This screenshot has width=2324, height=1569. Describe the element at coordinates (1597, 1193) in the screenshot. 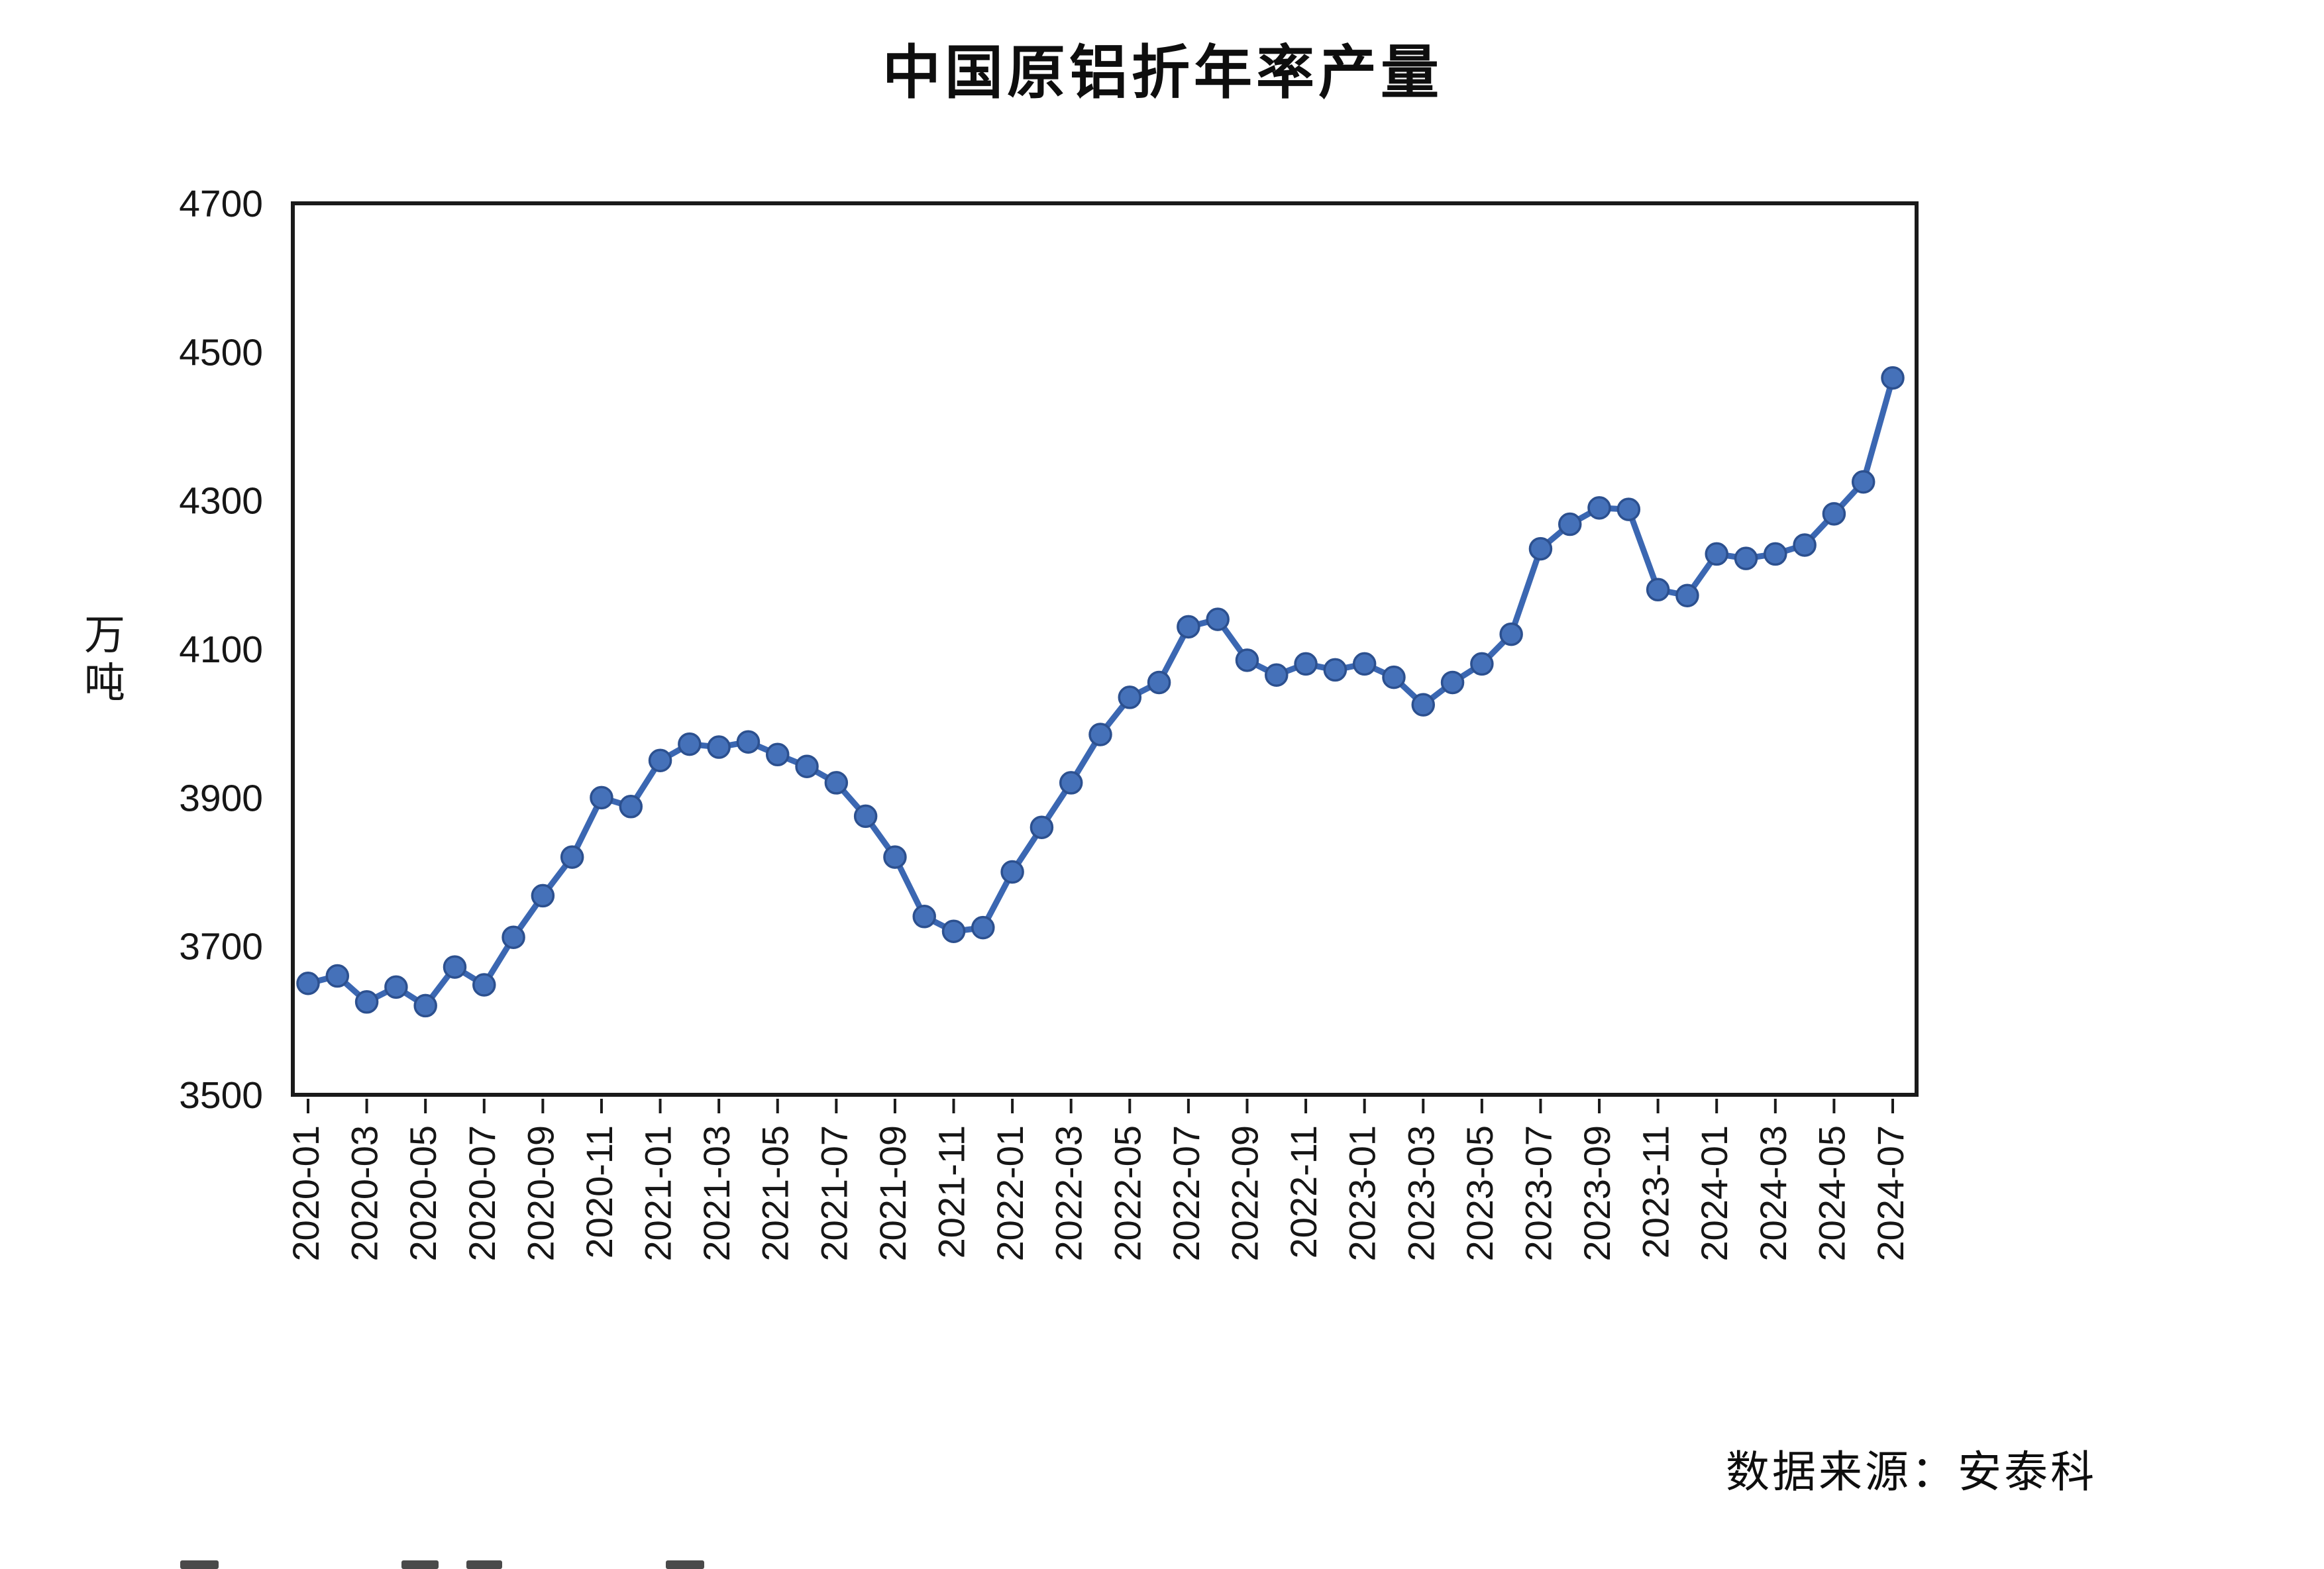

I see `x-tick-label: 2023-09` at that location.